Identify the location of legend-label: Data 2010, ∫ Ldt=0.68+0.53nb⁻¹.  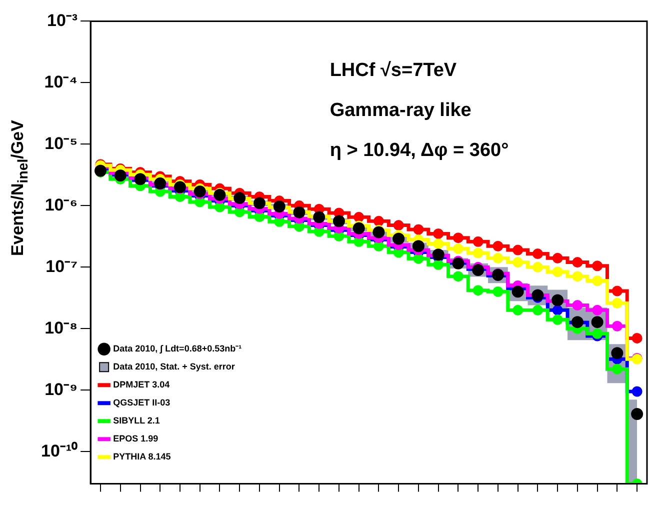
(177, 349).